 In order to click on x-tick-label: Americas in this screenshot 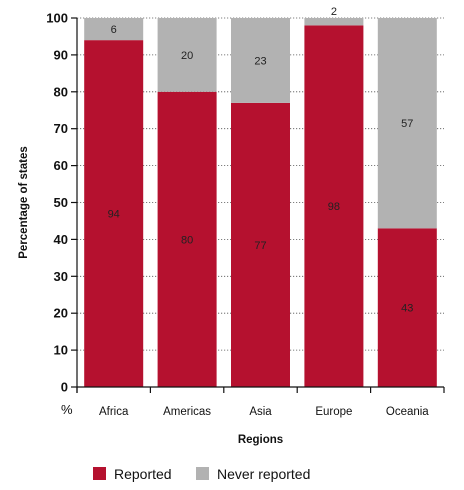, I will do `click(187, 412)`.